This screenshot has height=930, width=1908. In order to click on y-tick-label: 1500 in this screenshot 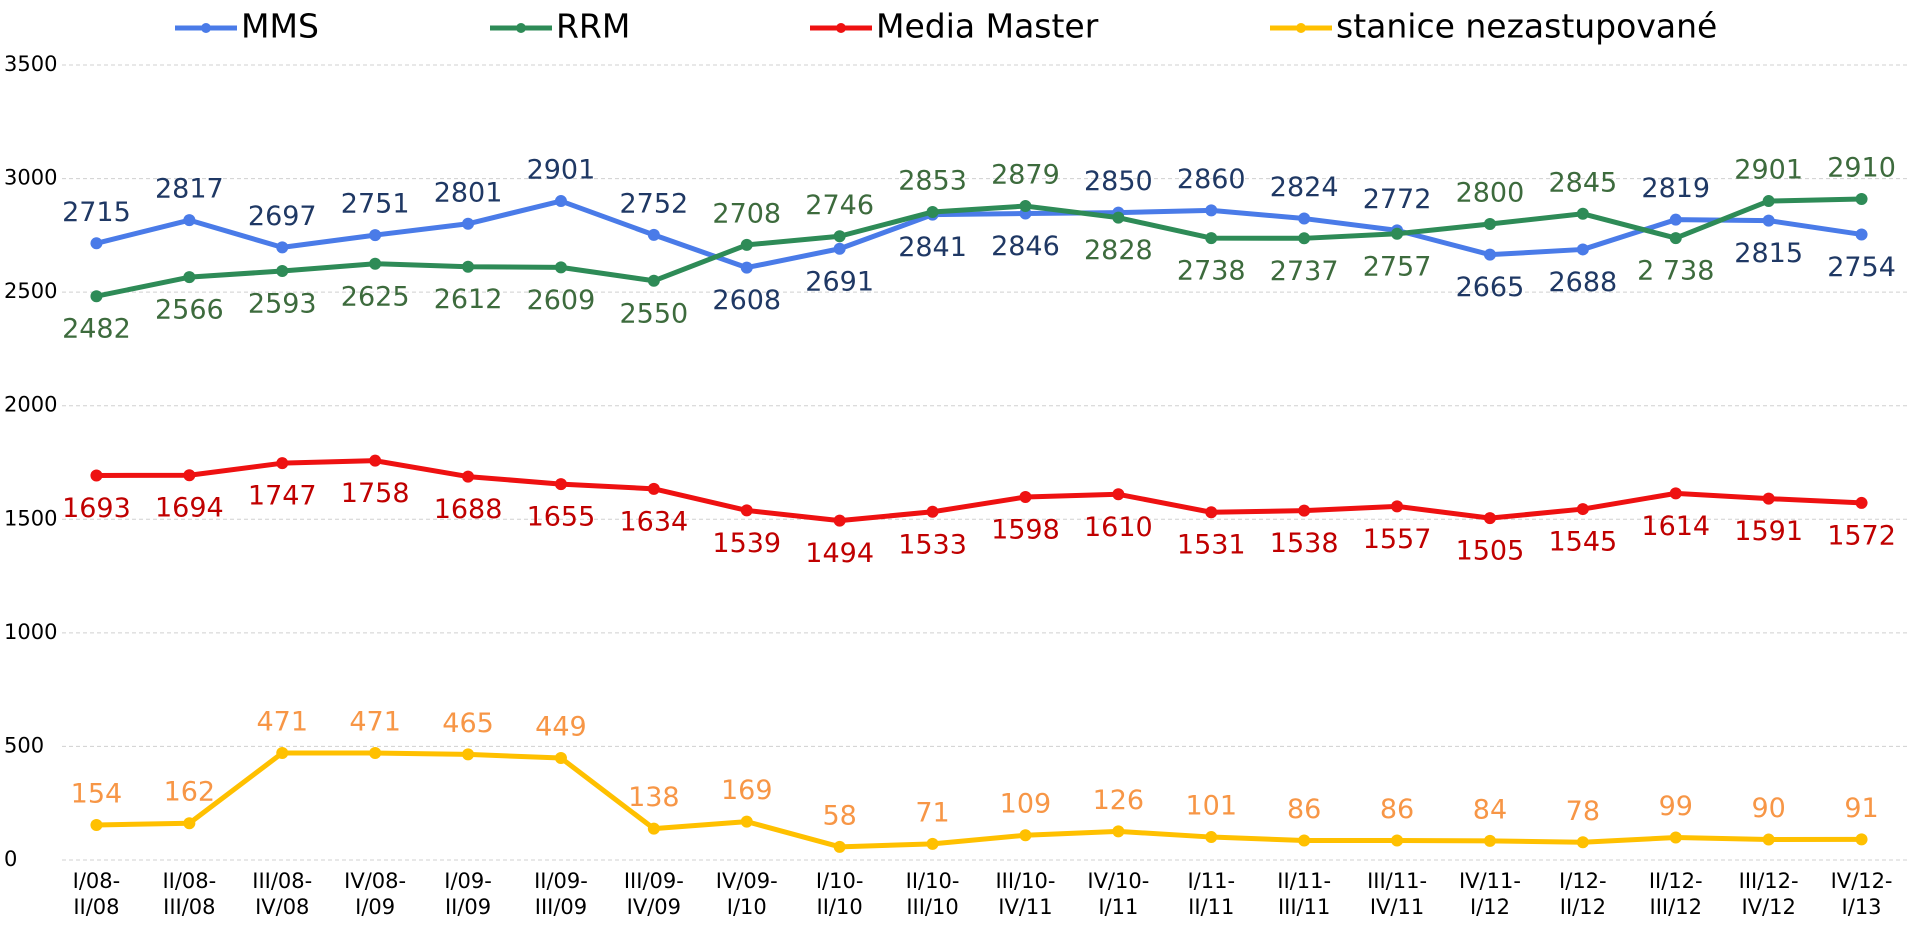, I will do `click(30, 518)`.